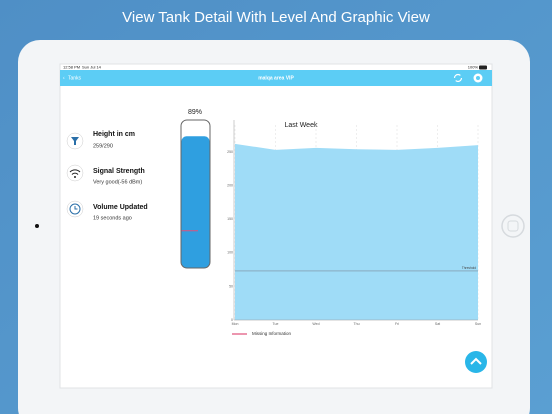 Image resolution: width=552 pixels, height=414 pixels. I want to click on x-tick-label: Thu, so click(356, 324).